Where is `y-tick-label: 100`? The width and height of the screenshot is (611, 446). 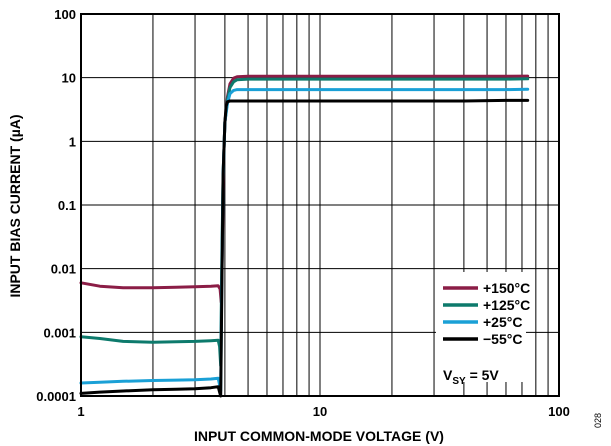
y-tick-label: 100 is located at coordinates (65, 14).